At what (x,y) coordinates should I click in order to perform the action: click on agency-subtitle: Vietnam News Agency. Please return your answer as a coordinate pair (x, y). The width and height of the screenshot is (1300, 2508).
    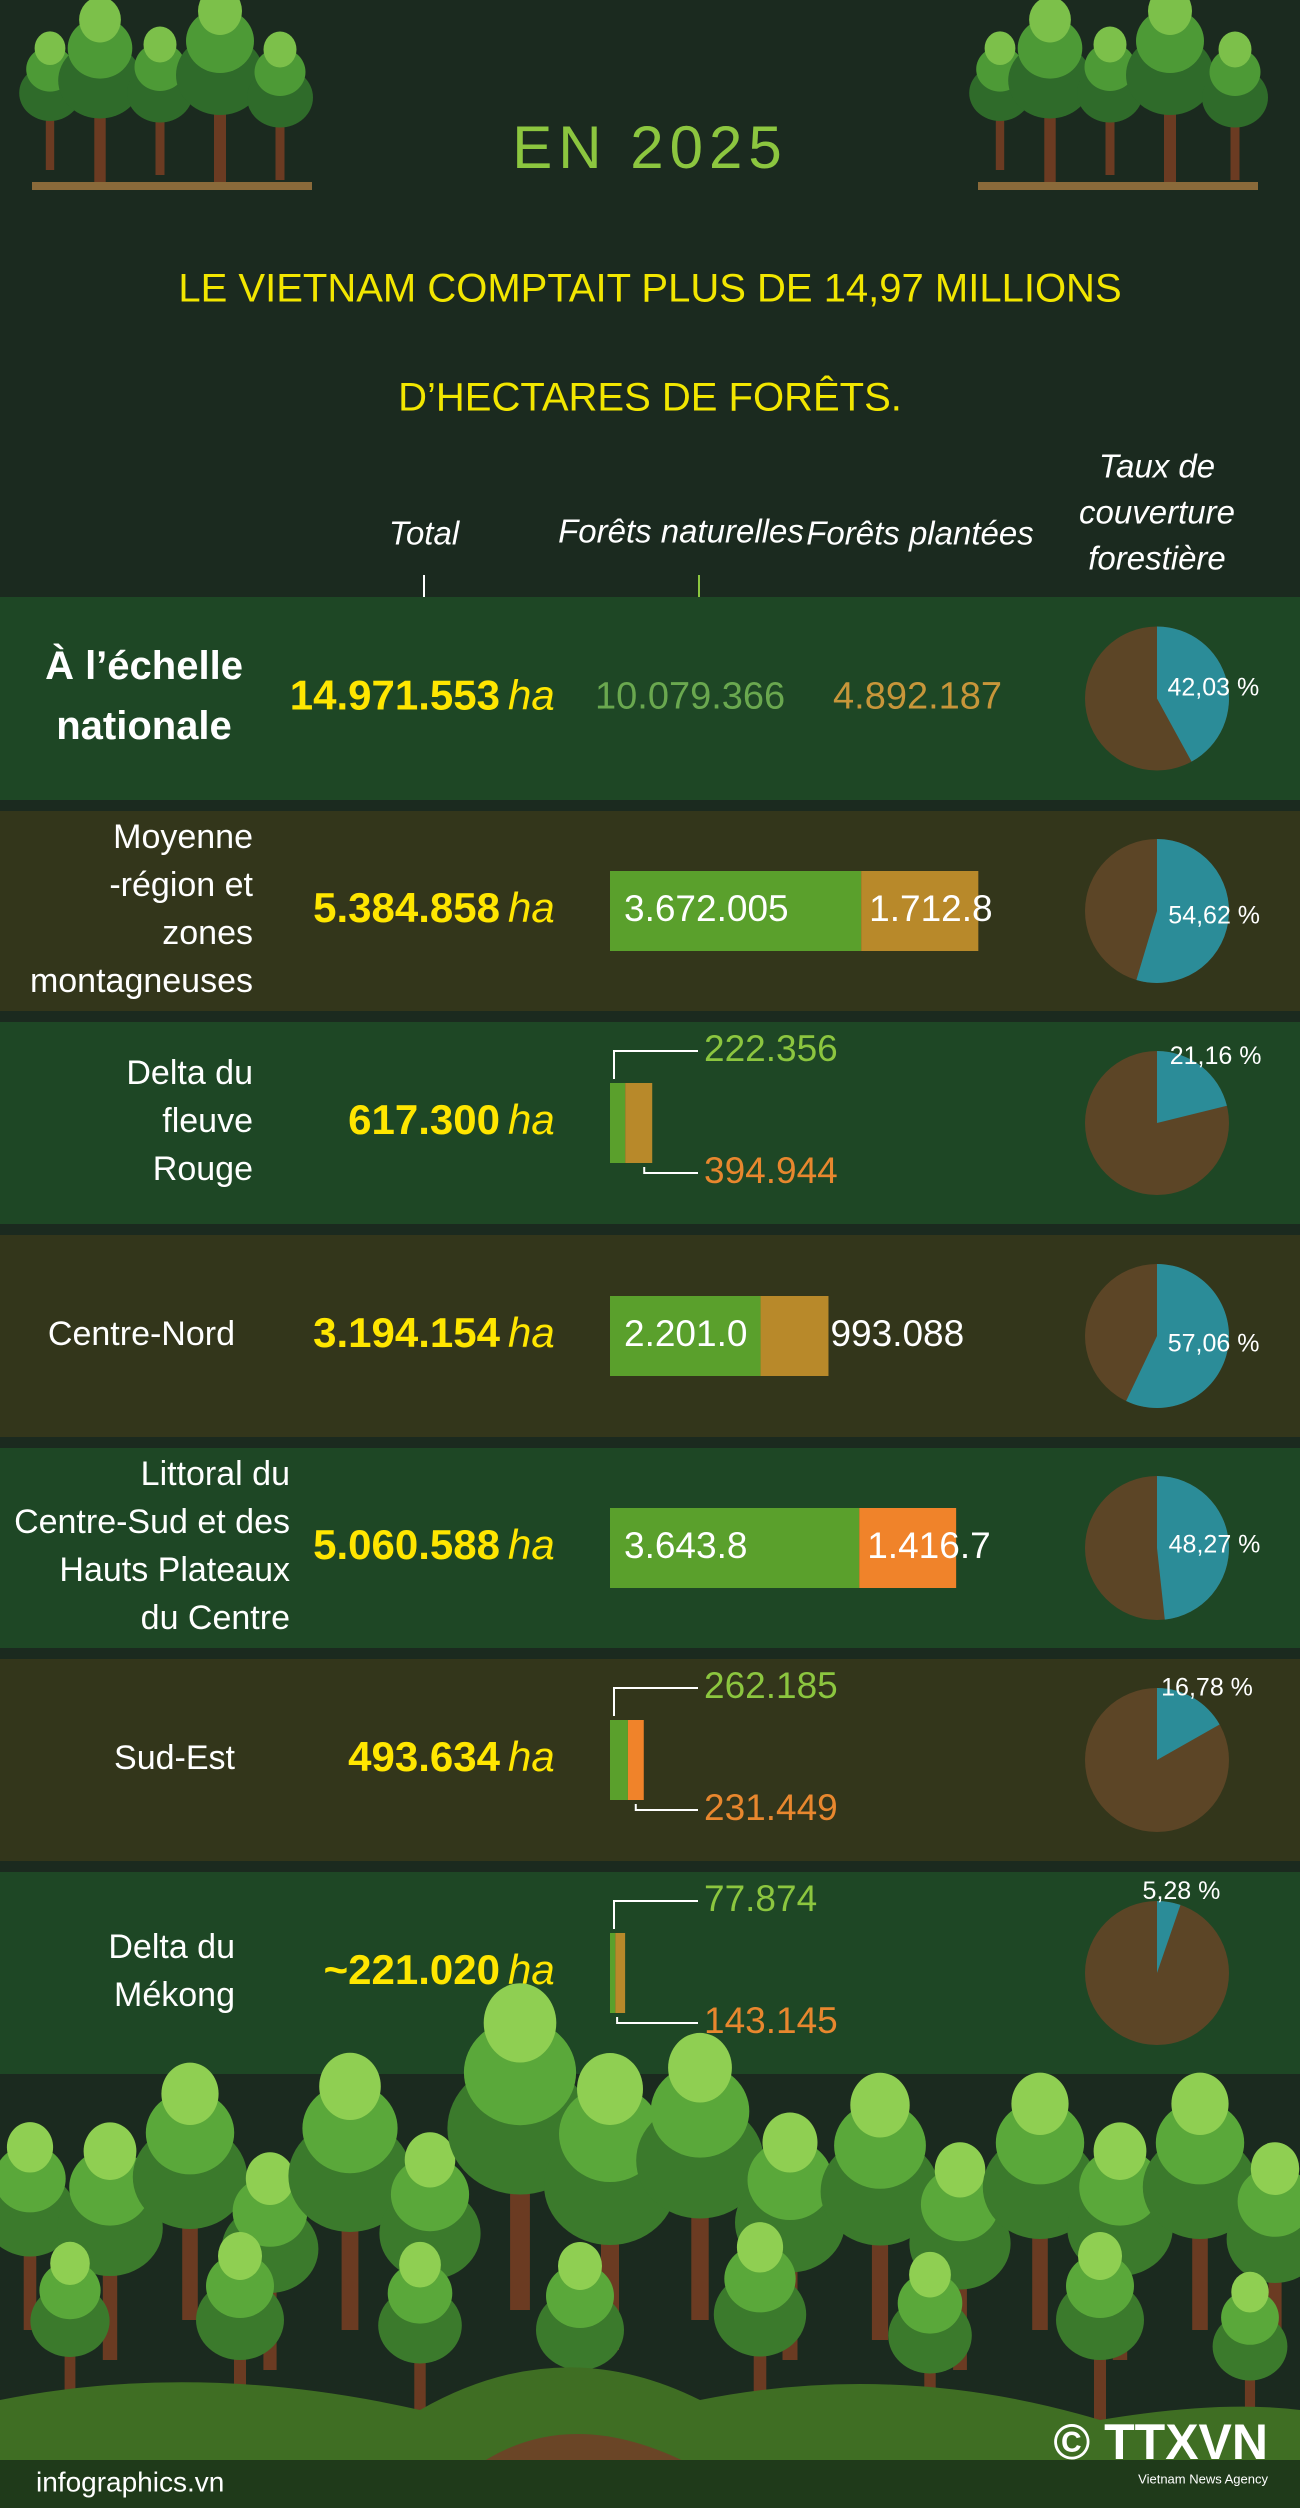
    Looking at the image, I should click on (1203, 2478).